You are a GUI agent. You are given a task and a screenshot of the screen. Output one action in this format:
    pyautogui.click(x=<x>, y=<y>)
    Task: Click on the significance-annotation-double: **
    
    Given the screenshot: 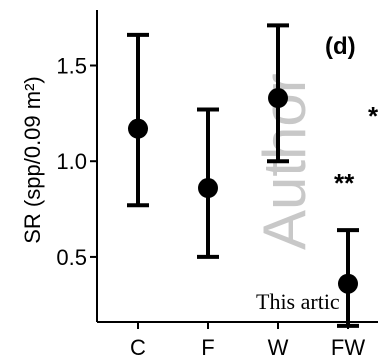 What is the action you would take?
    pyautogui.click(x=344, y=183)
    